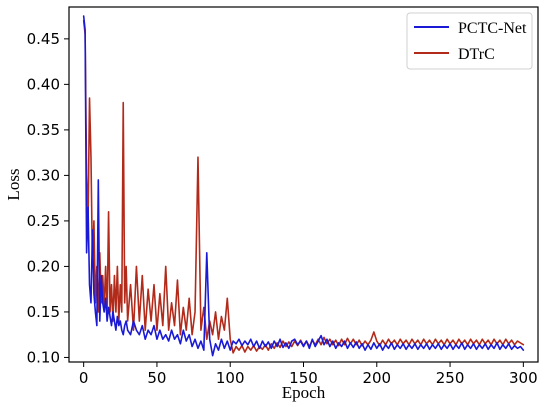 The width and height of the screenshot is (550, 407). I want to click on y-tick-label: 0.25, so click(43, 221).